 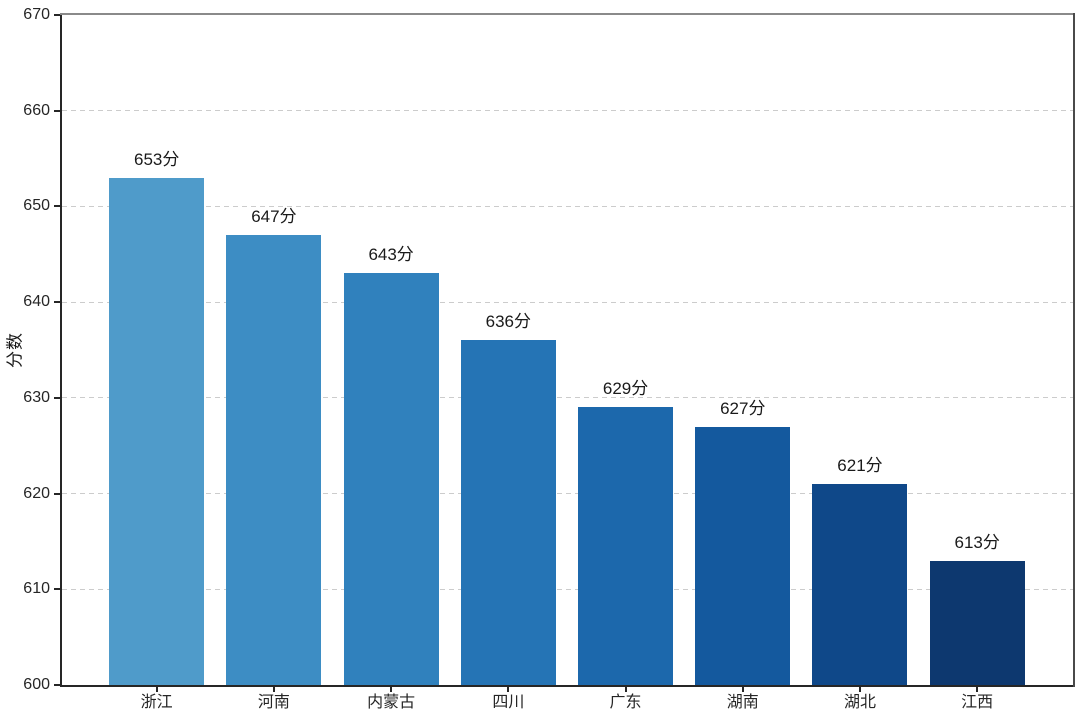 I want to click on bar-value-label: 636分, so click(x=508, y=322).